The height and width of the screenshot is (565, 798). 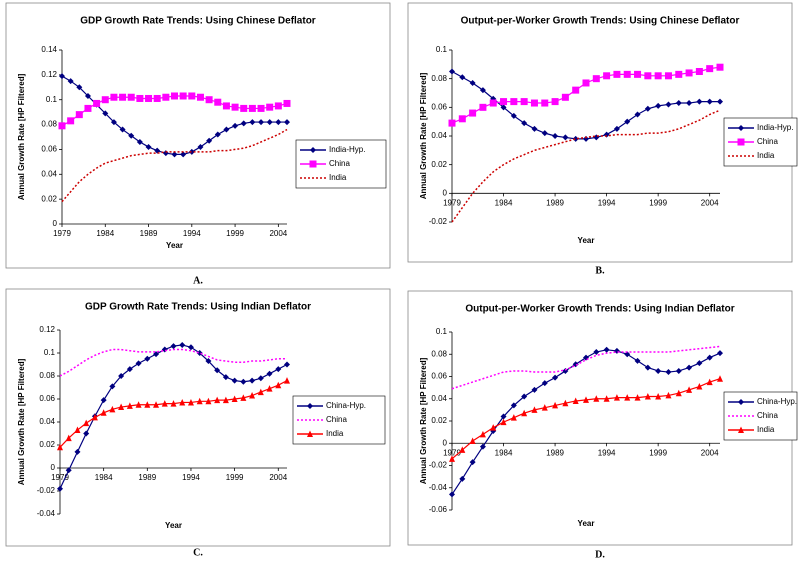 I want to click on y-axis-label: Annual Growth Rate [HP Filtered], so click(x=423, y=420).